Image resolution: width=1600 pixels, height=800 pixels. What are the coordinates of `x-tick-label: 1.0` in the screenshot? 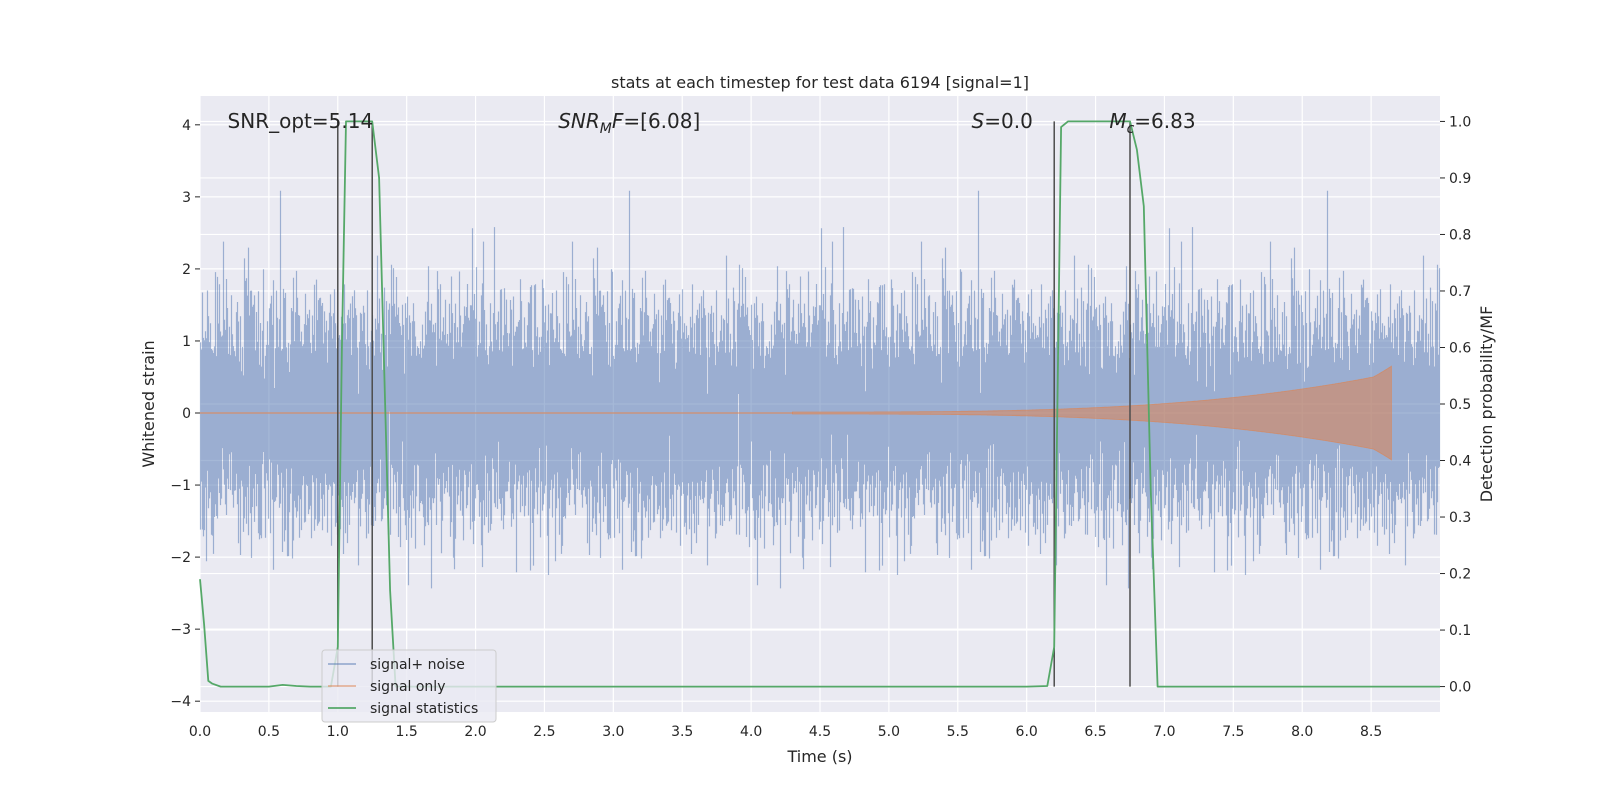 It's located at (338, 732).